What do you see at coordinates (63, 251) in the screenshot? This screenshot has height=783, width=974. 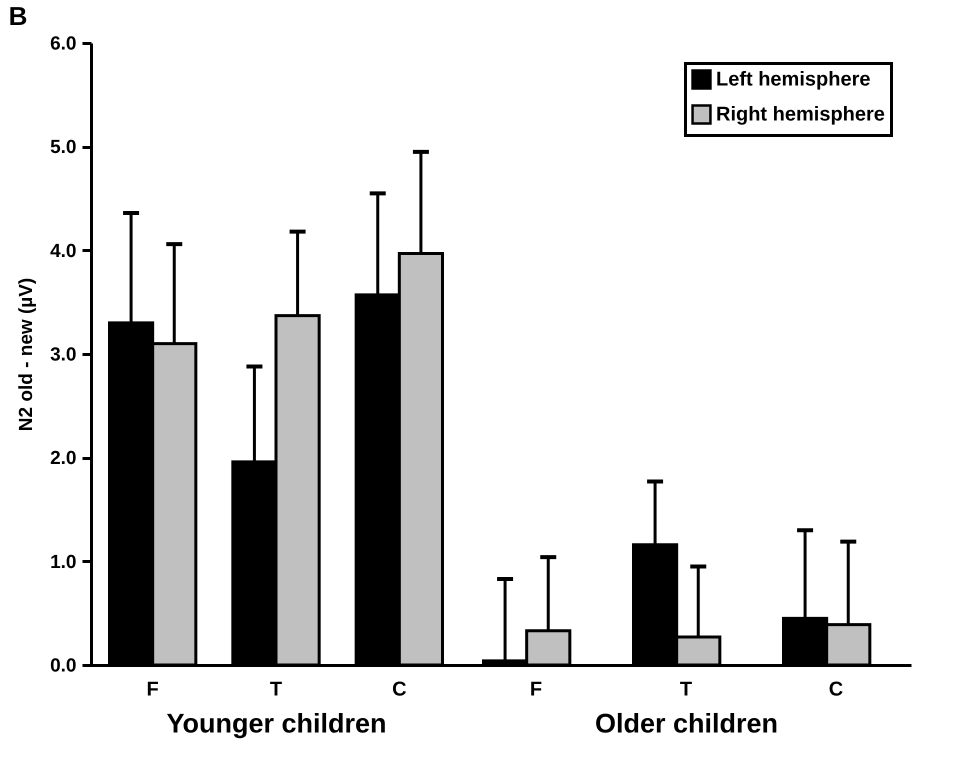 I see `y-tick-label: 4.0` at bounding box center [63, 251].